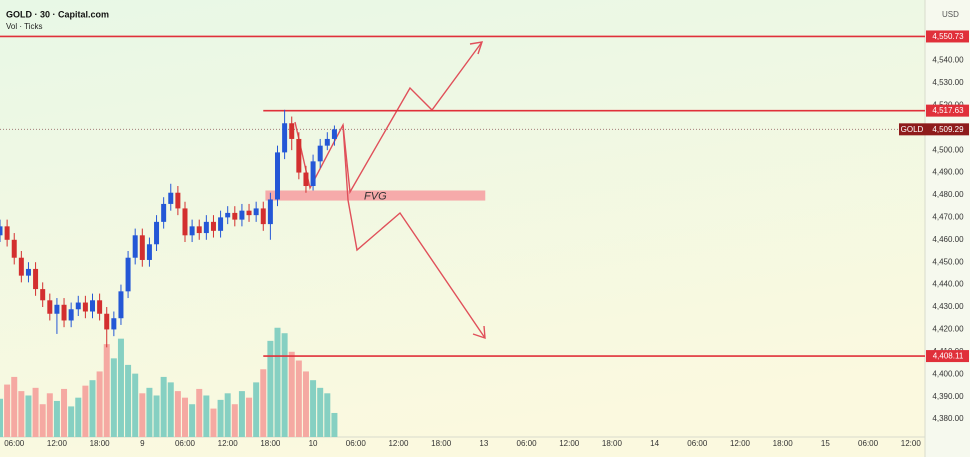  I want to click on y-tick-label: 4,430.00, so click(948, 306).